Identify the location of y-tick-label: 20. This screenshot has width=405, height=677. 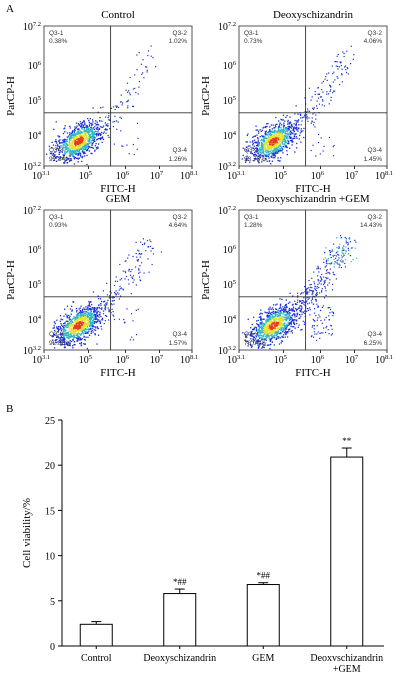
(50, 466).